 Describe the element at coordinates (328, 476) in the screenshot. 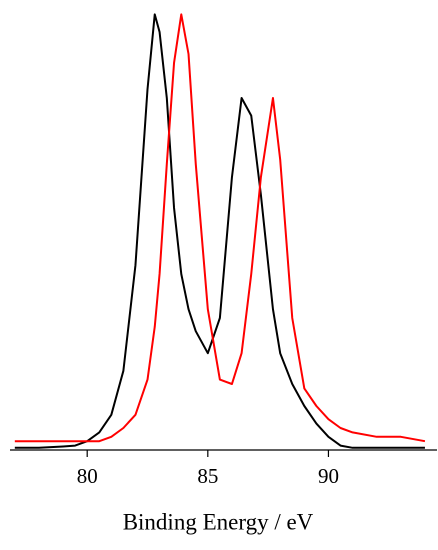

I see `x-tick-label: 90` at that location.